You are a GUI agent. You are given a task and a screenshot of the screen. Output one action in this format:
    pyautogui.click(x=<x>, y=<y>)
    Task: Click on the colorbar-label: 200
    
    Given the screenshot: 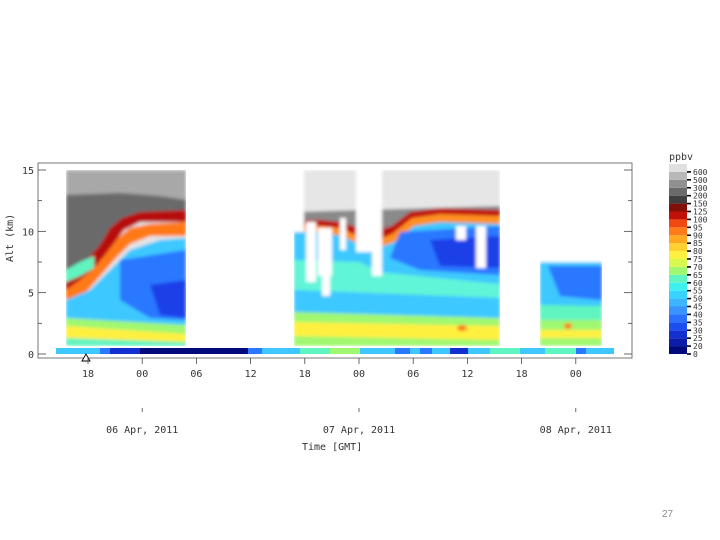 What is the action you would take?
    pyautogui.click(x=700, y=196)
    